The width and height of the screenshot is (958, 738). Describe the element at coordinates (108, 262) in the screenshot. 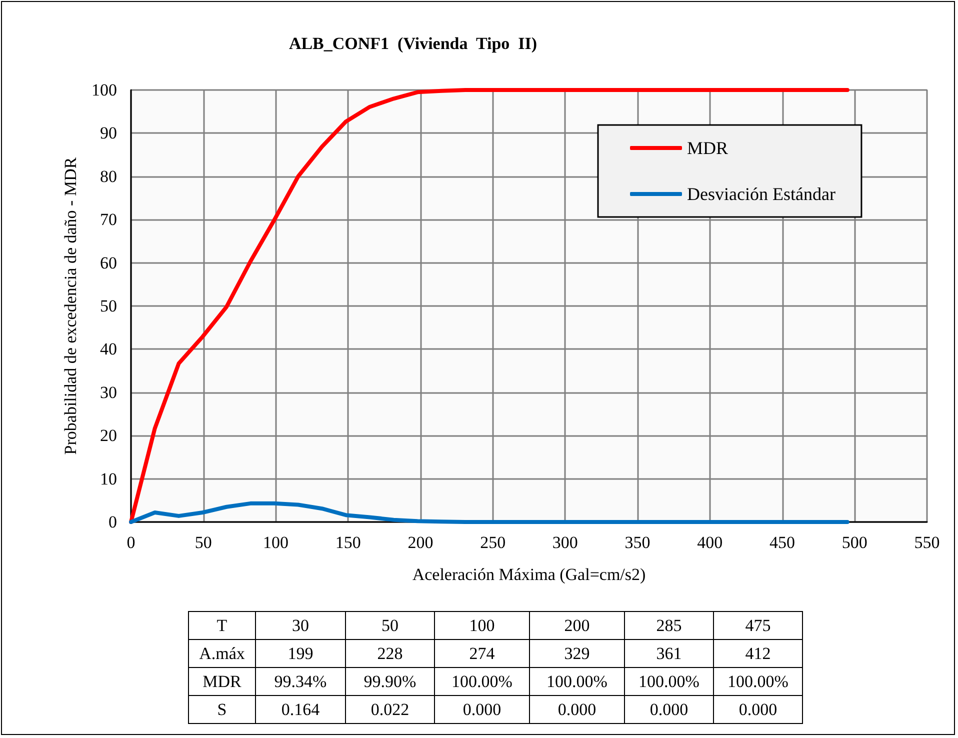

I see `y-tick-label: 60` at that location.